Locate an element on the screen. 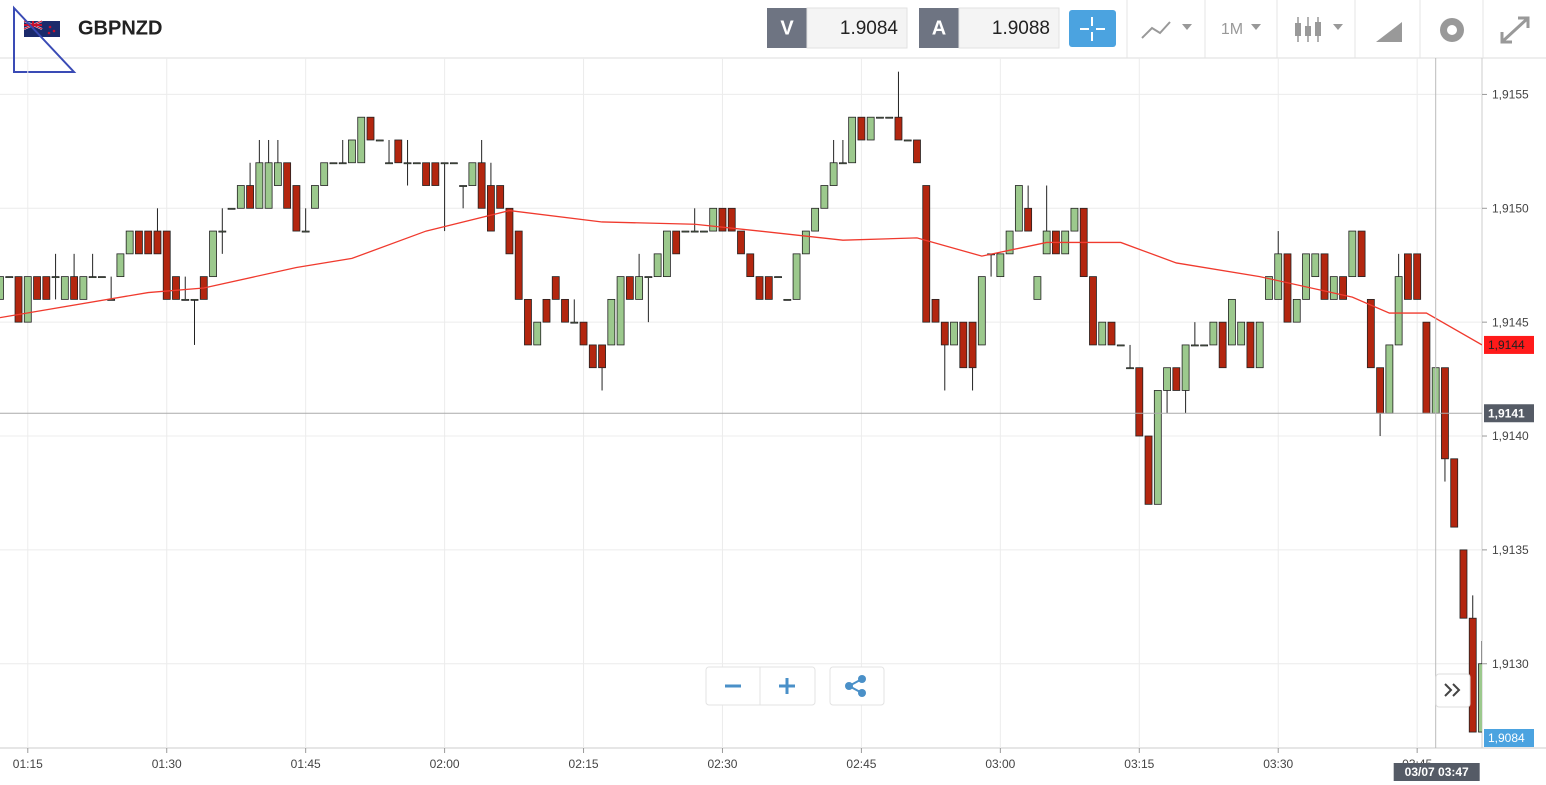 Image resolution: width=1546 pixels, height=785 pixels. zoom-in-button is located at coordinates (787, 686).